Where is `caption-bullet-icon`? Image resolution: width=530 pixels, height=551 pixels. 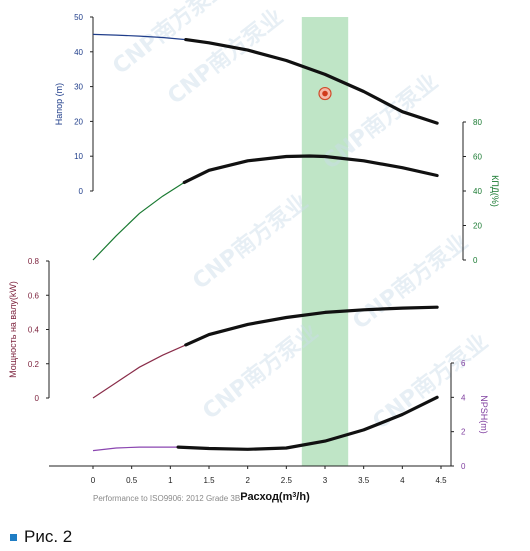
caption-bullet-icon is located at coordinates (13, 537).